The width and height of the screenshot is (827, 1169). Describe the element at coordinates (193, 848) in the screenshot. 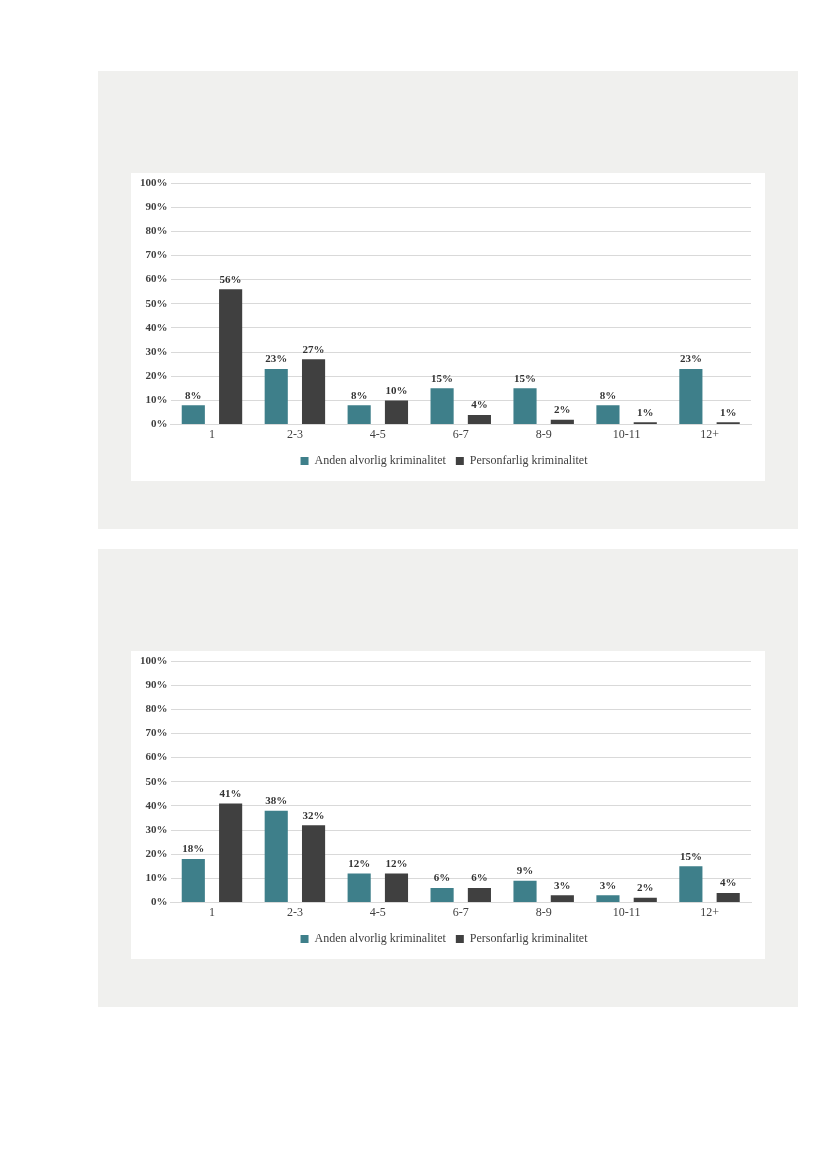

I see `data-label: 18%` at that location.